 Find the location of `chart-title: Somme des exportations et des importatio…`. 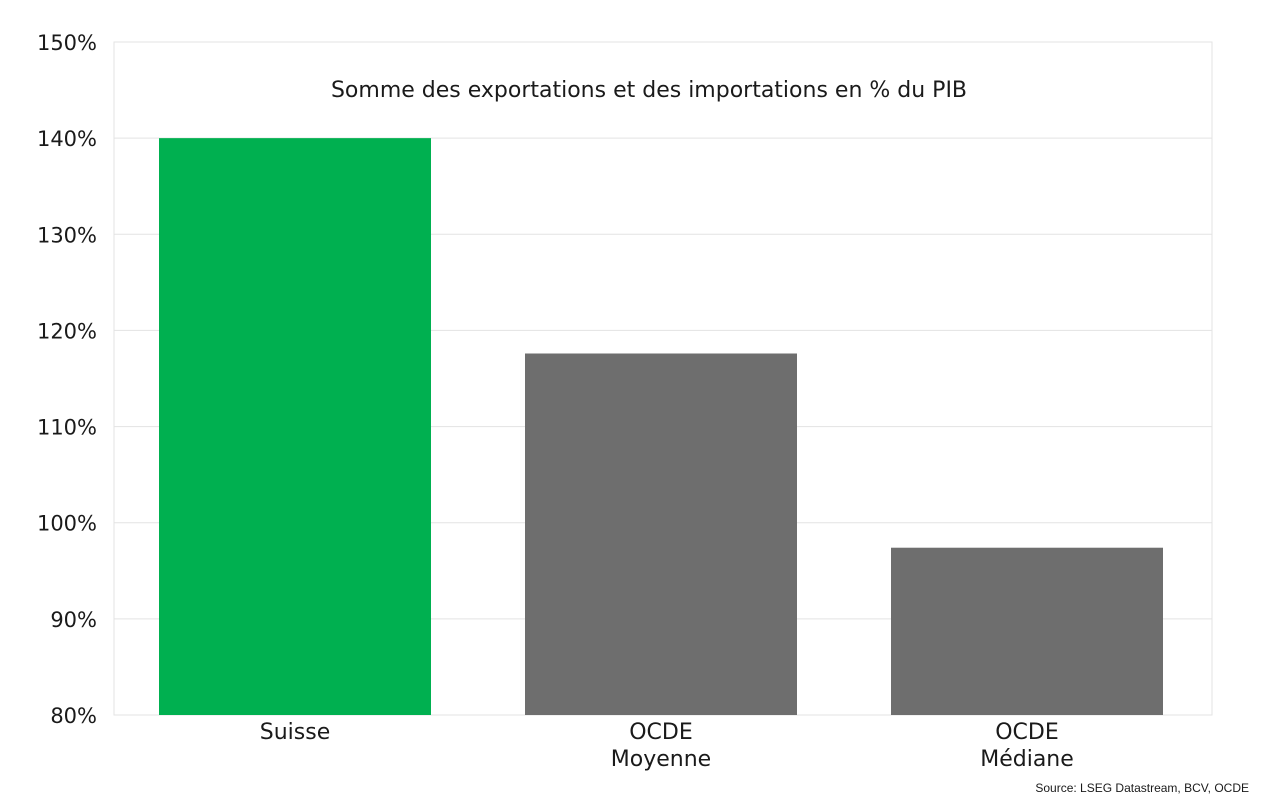

chart-title: Somme des exportations et des importatio… is located at coordinates (649, 90).